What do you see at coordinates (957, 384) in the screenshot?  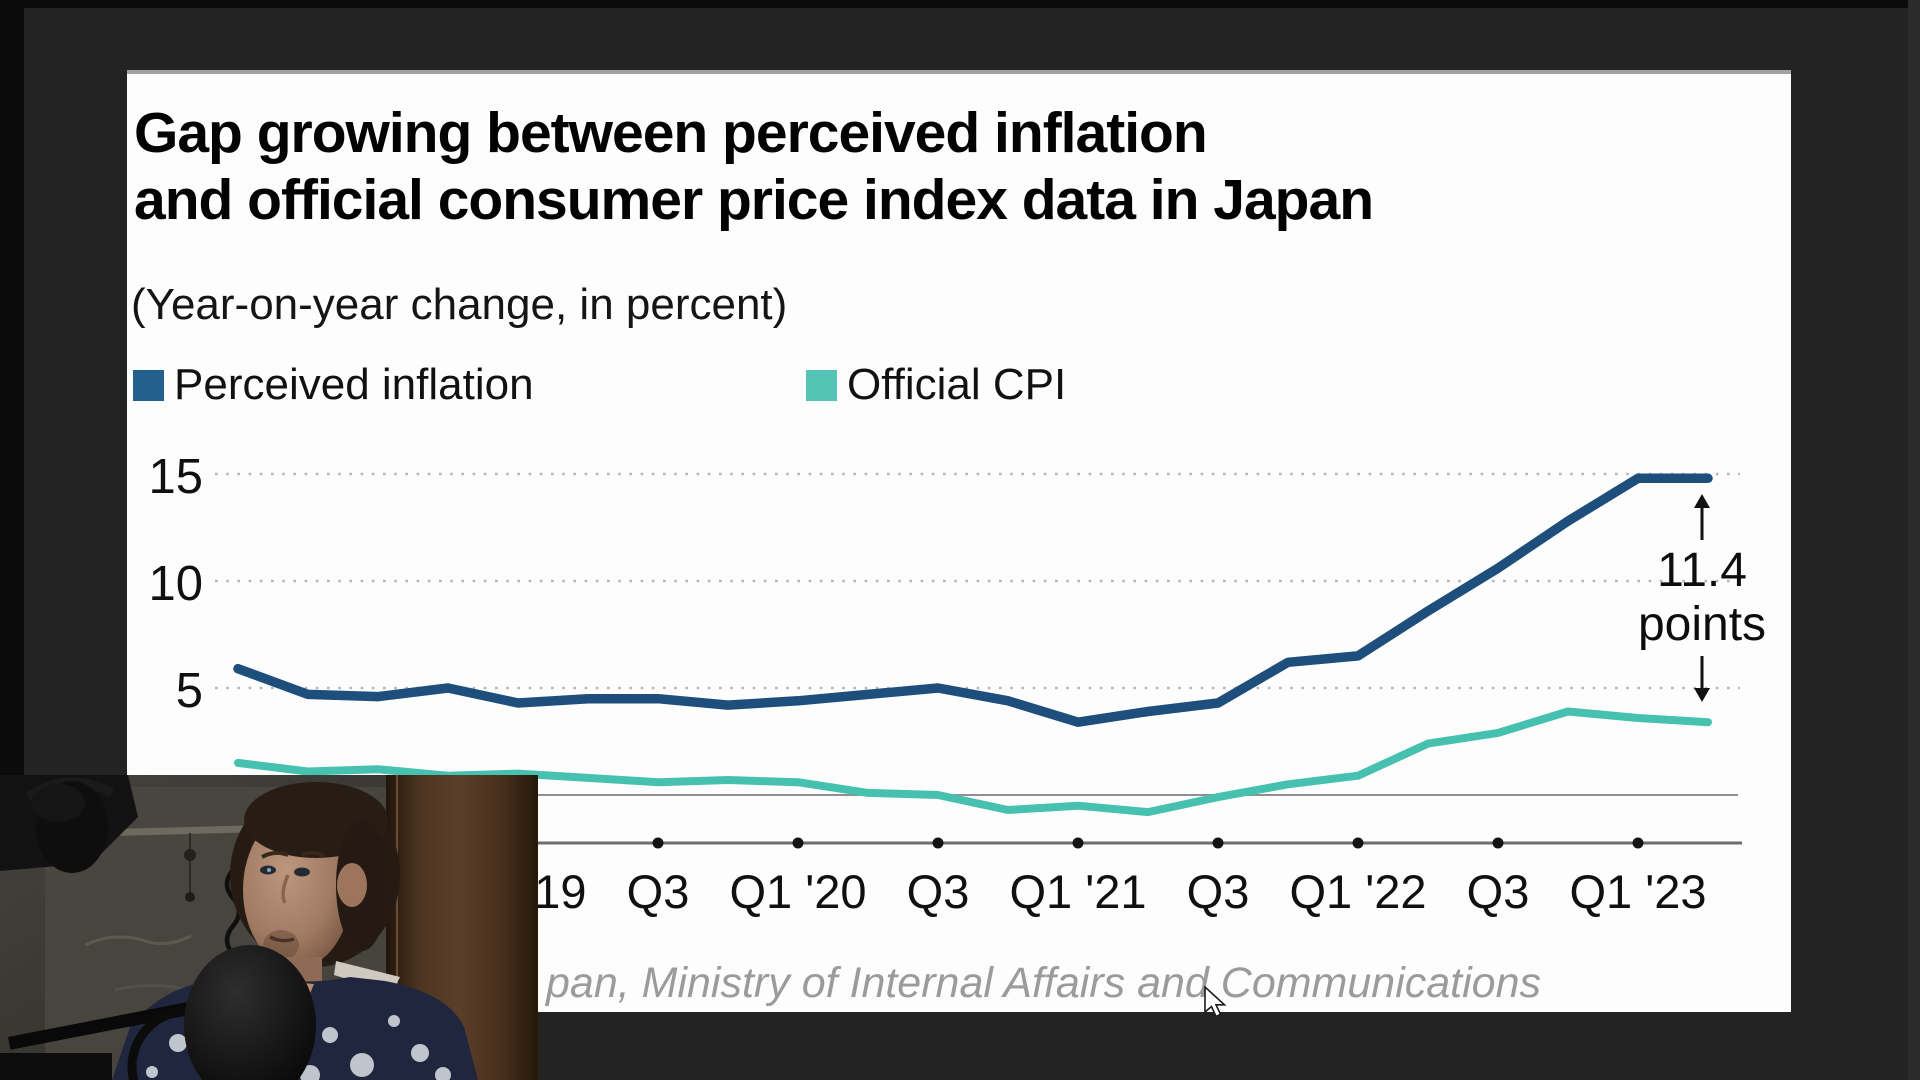 I see `legend-label: Official CPI` at bounding box center [957, 384].